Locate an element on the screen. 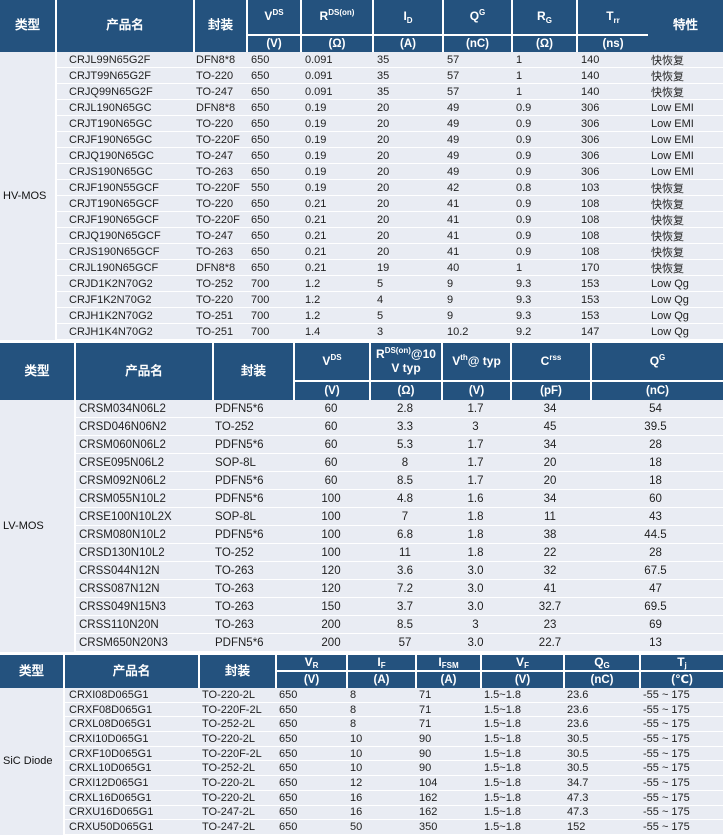 This screenshot has width=723, height=835. cell-package: PDFN5*6 is located at coordinates (239, 642).